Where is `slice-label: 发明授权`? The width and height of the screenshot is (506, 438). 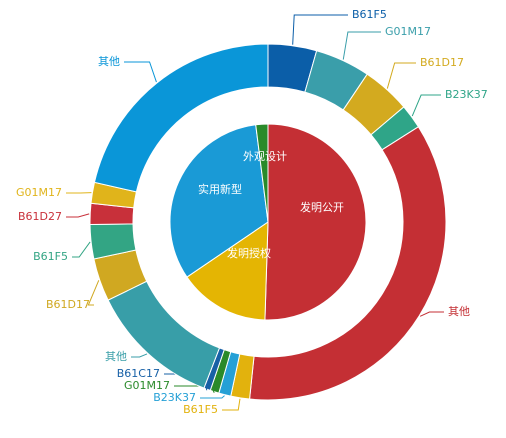 slice-label: 发明授权 is located at coordinates (249, 253).